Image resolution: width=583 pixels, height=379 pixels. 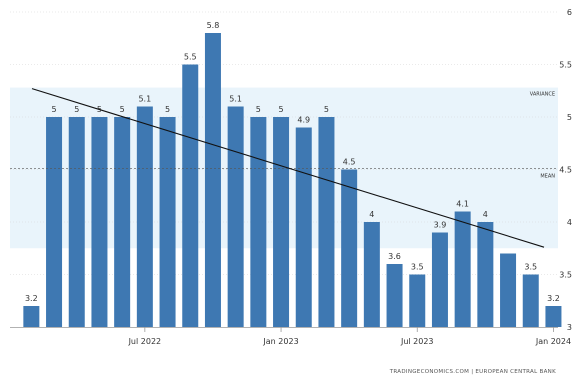 I want to click on data-label-2022-02: 3.2, so click(x=31, y=298).